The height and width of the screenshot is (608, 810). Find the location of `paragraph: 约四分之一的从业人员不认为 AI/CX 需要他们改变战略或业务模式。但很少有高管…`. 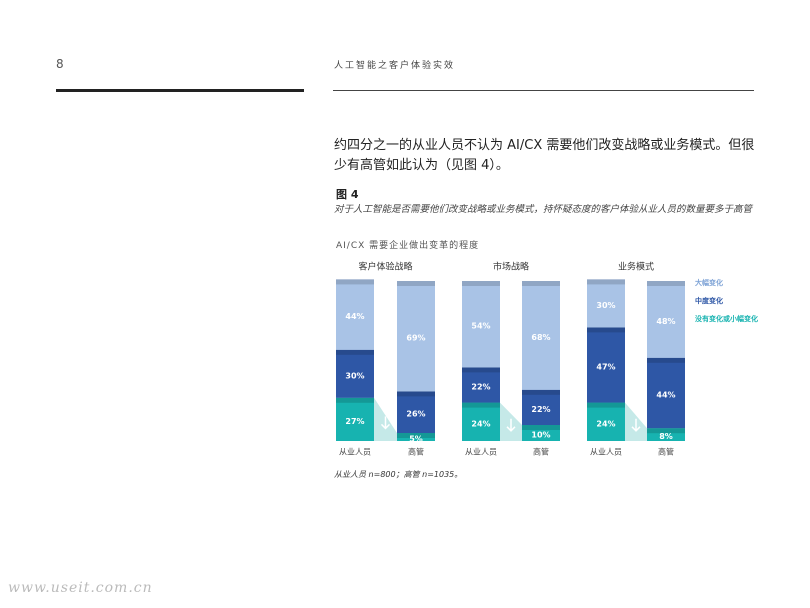

paragraph: 约四分之一的从业人员不认为 AI/CX 需要他们改变战略或业务模式。但很少有高管… is located at coordinates (544, 155).